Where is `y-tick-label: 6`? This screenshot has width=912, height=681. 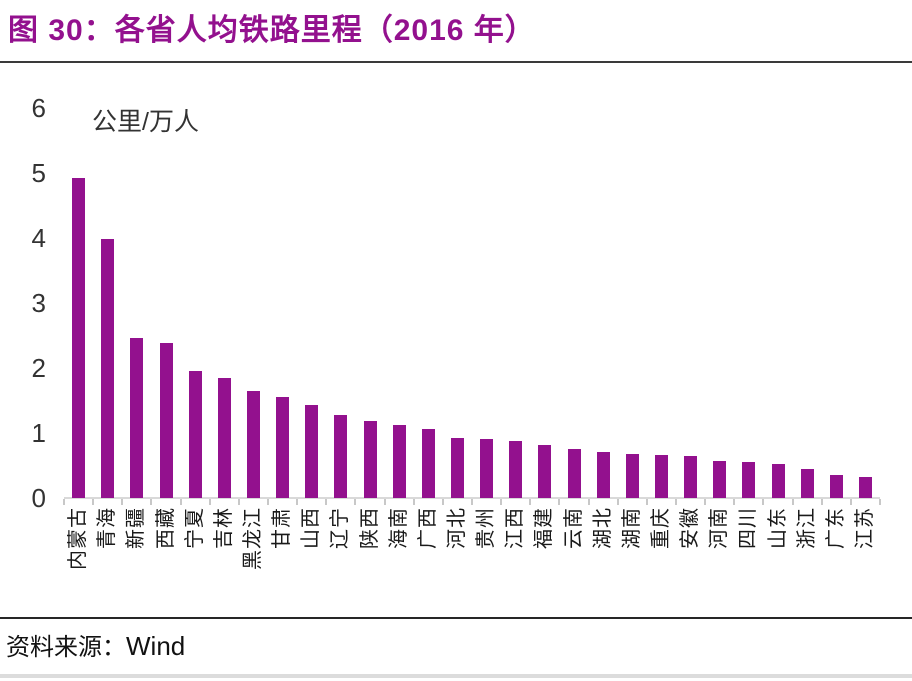
y-tick-label: 6 is located at coordinates (38, 108).